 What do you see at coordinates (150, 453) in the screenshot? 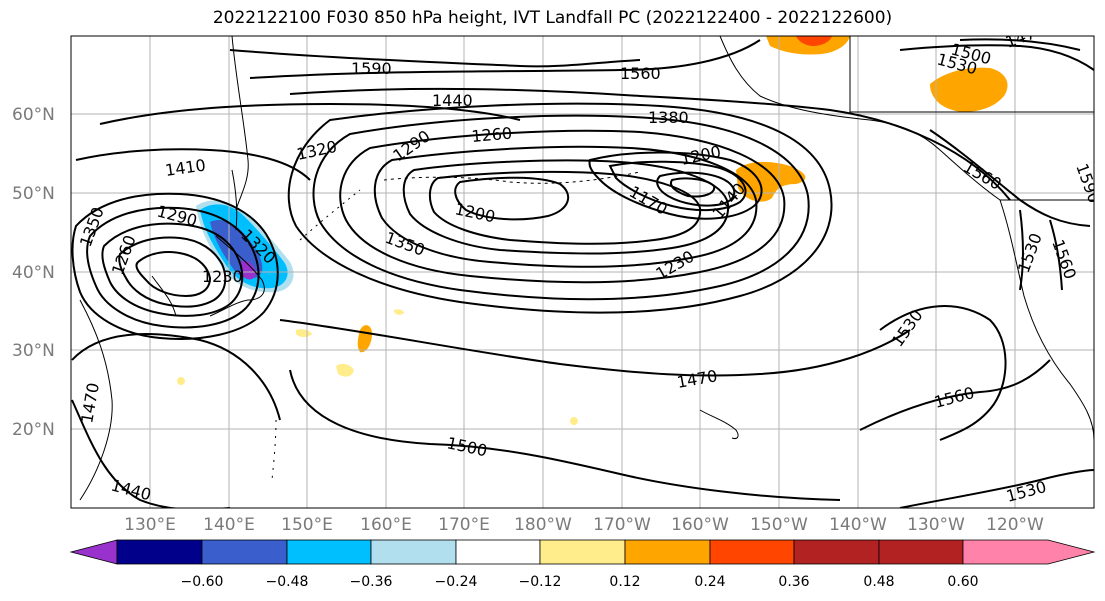
I see `contour-1440-sw` at bounding box center [150, 453].